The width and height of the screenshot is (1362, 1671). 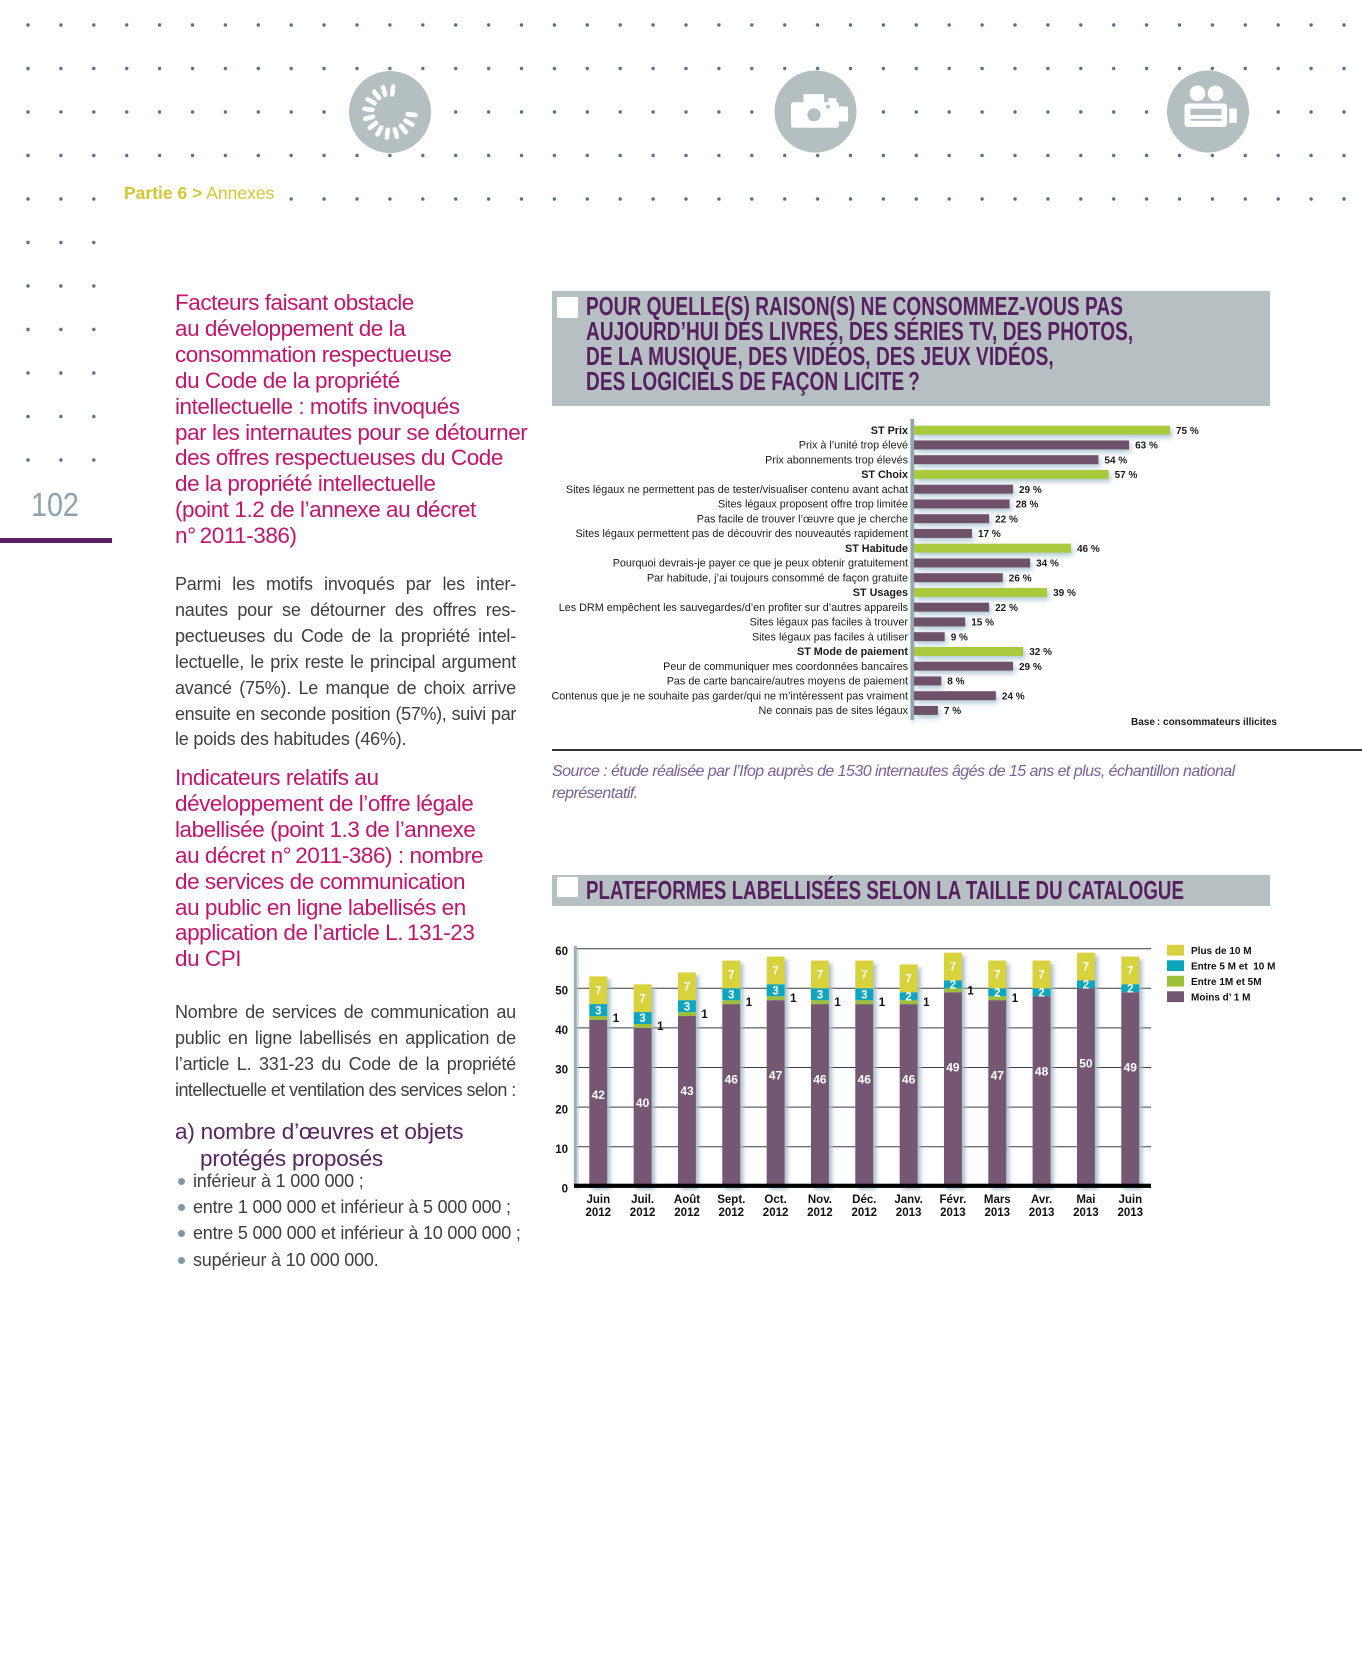 I want to click on svg-text: ST Prix, so click(x=889, y=431).